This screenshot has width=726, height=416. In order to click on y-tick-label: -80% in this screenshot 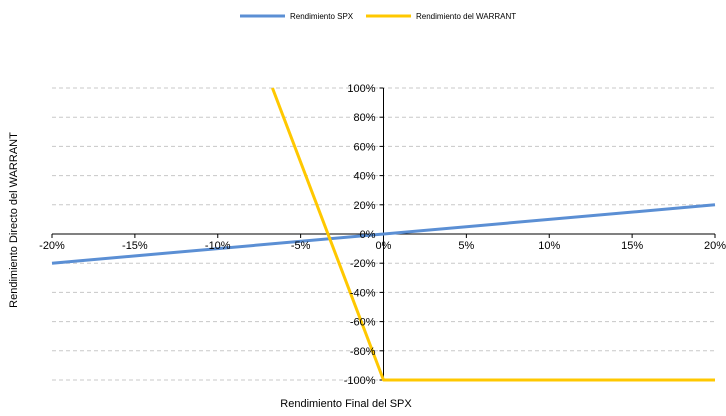, I will do `click(363, 352)`.